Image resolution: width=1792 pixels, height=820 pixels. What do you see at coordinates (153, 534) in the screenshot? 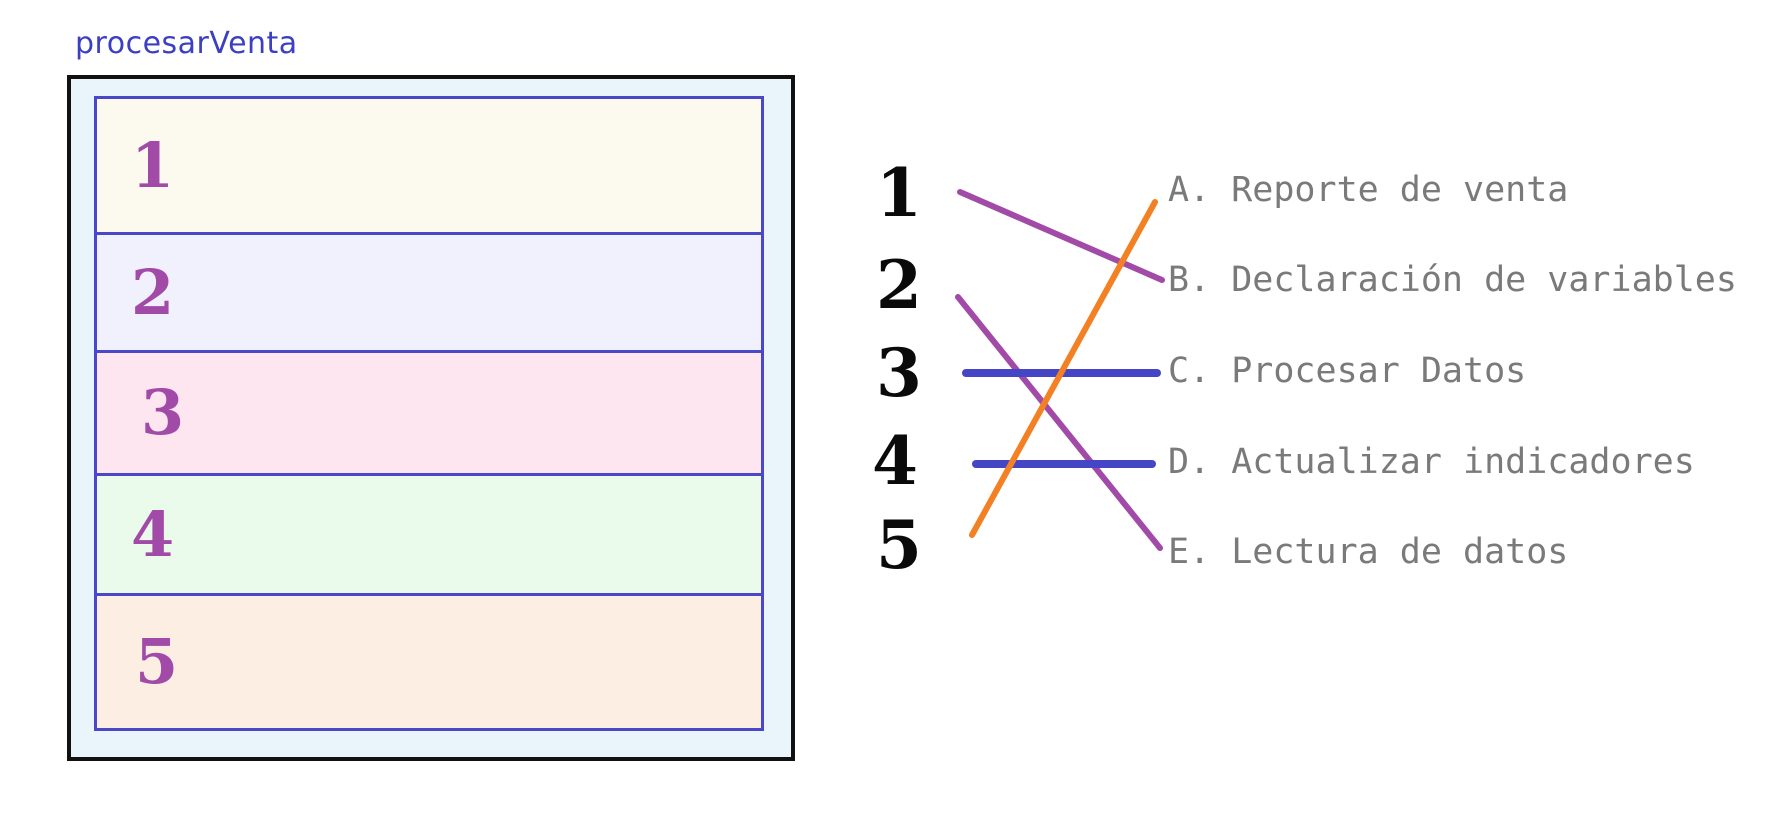
I see `section-number: 4` at bounding box center [153, 534].